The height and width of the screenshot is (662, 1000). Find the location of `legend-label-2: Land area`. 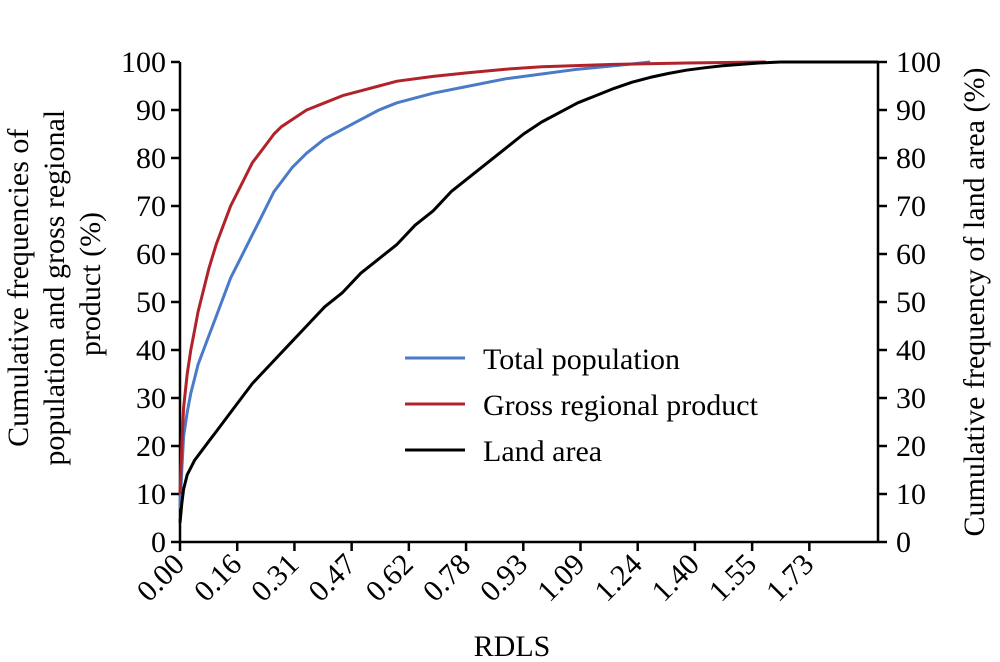

legend-label-2: Land area is located at coordinates (542, 451).